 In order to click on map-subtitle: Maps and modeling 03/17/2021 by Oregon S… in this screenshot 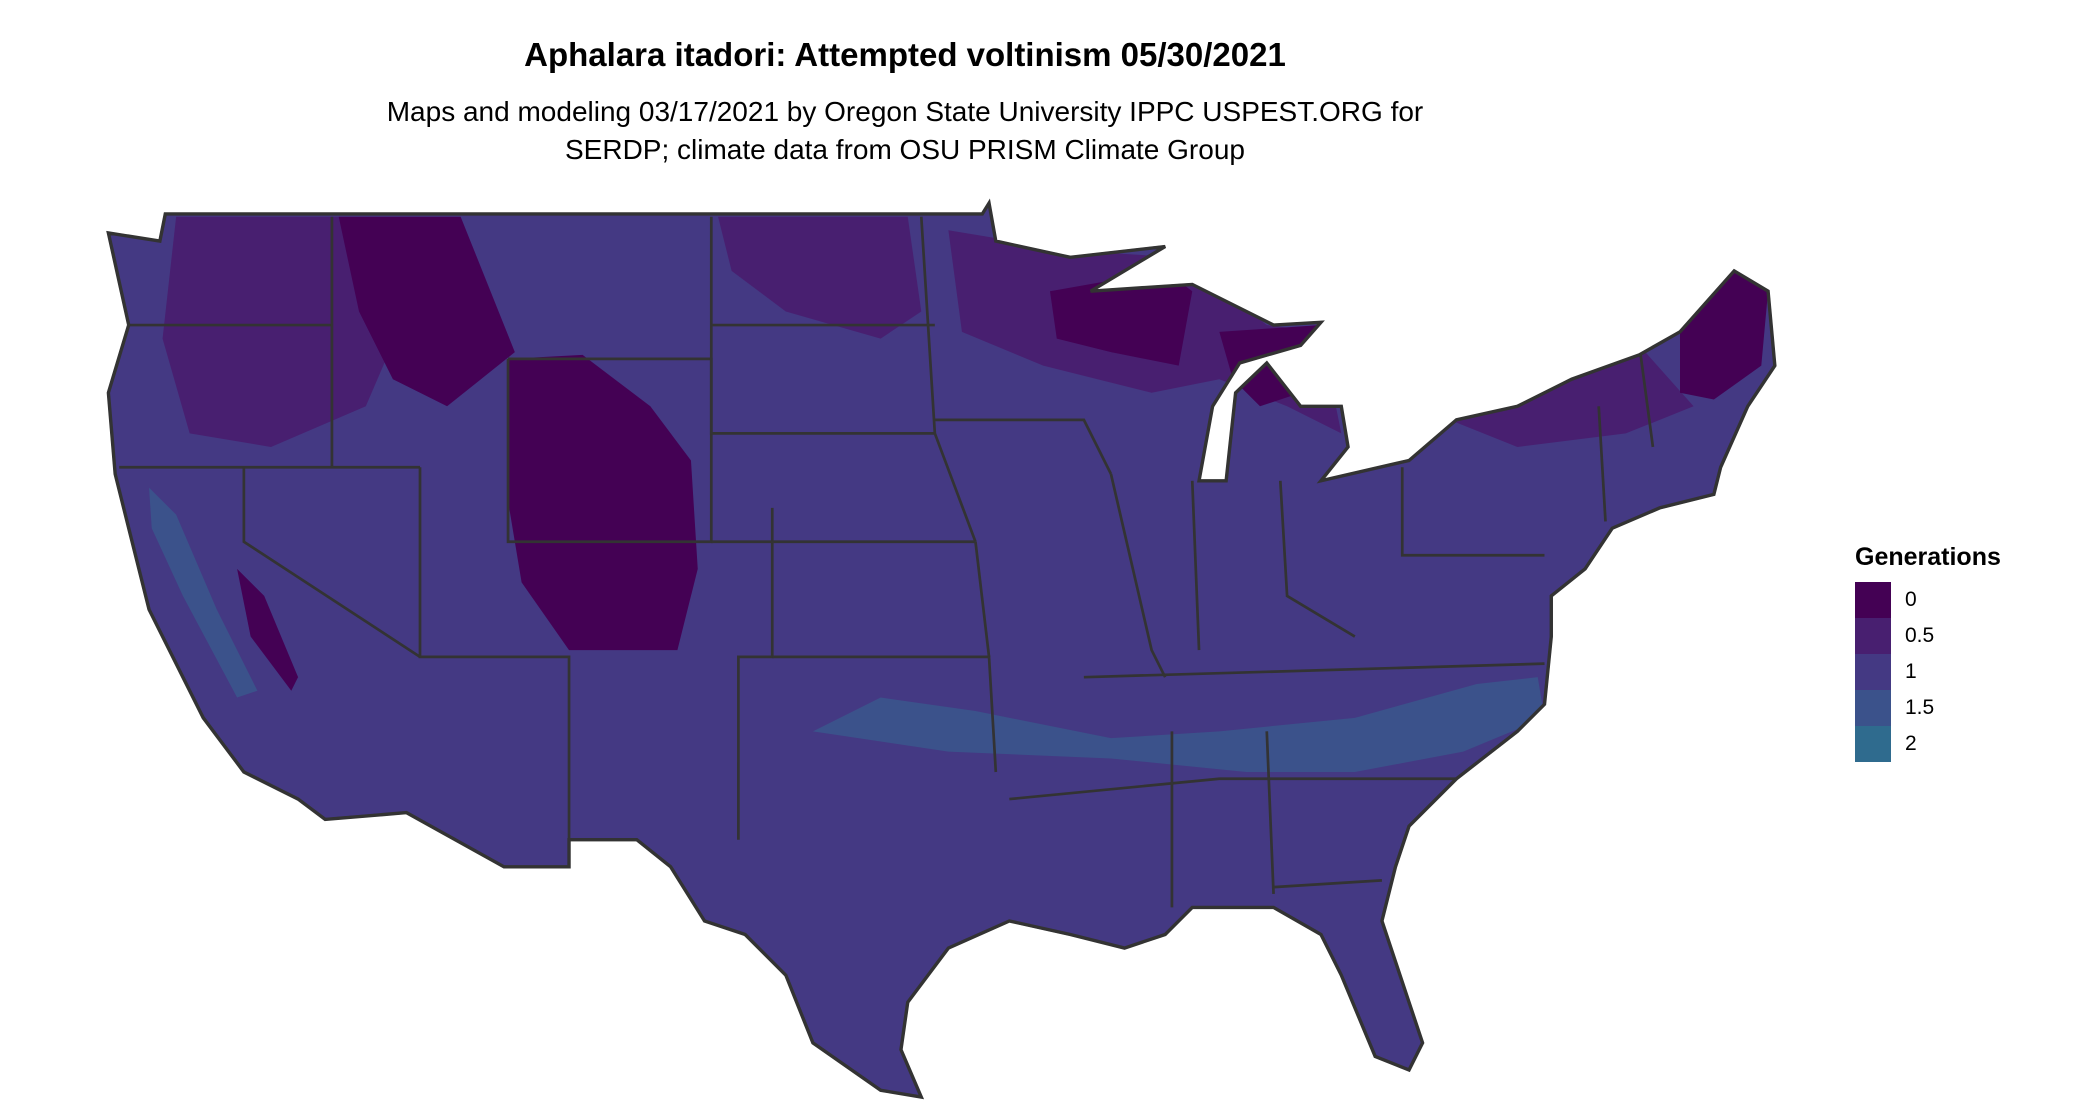, I will do `click(905, 131)`.